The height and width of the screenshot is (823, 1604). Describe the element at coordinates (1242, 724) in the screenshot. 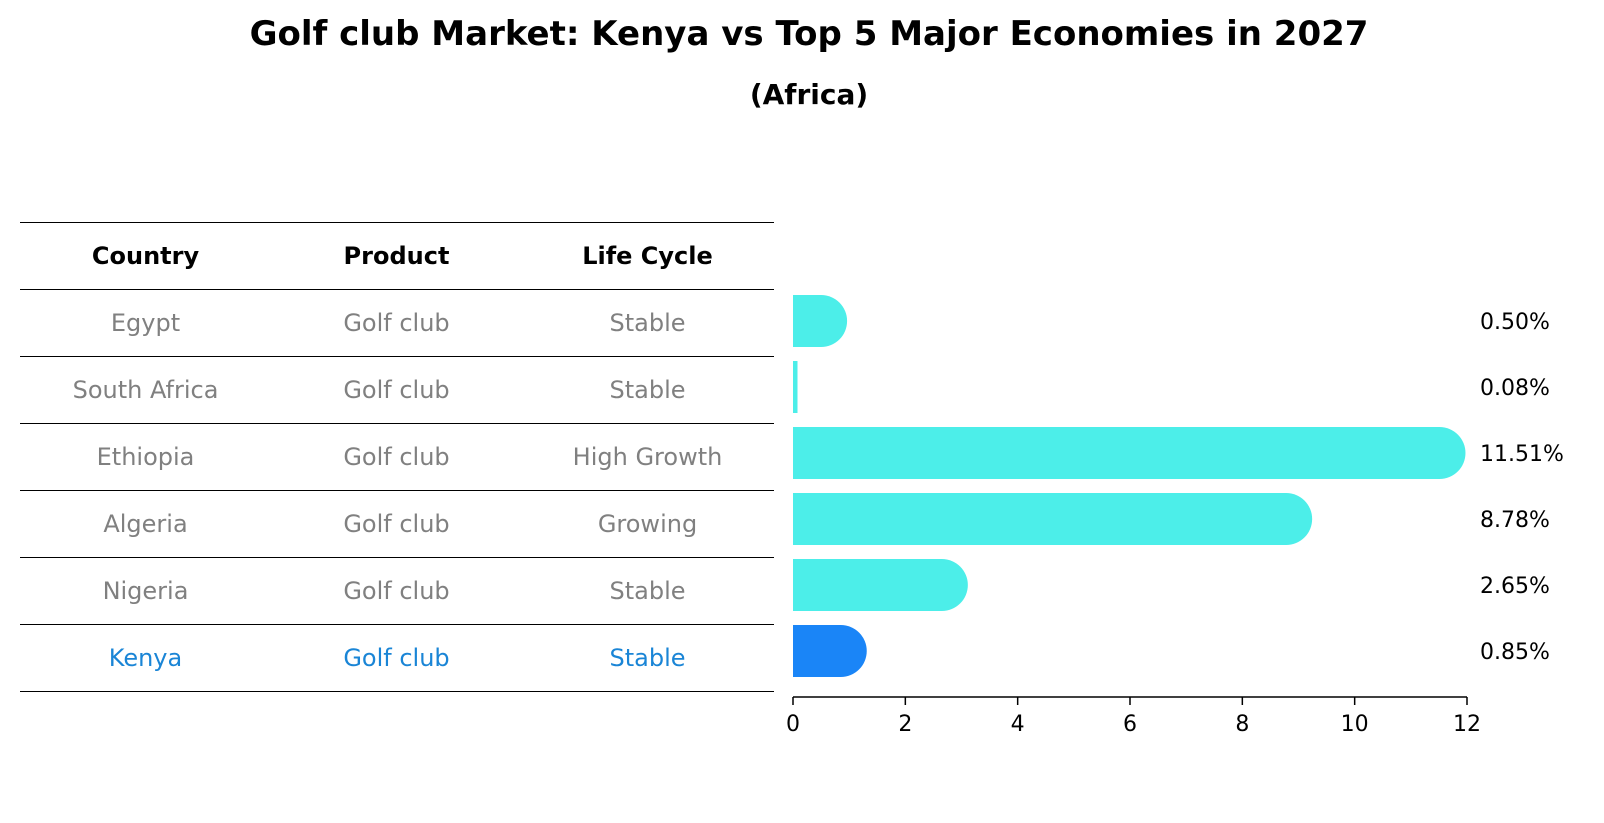

I see `x-tick-label: 8` at that location.